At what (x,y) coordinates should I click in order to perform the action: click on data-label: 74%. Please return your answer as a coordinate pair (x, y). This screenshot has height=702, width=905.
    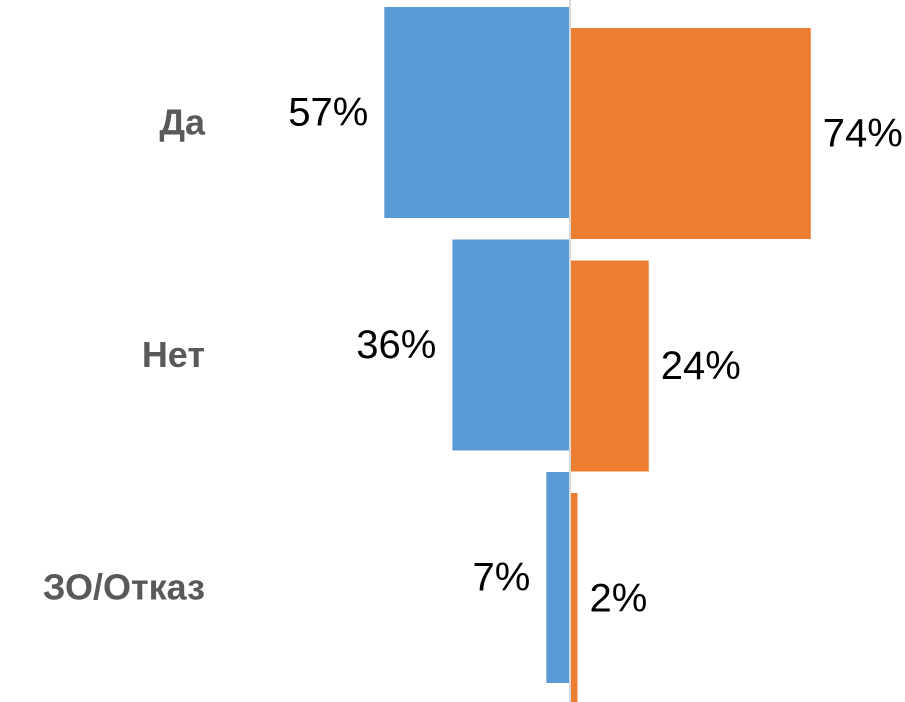
    Looking at the image, I should click on (863, 134).